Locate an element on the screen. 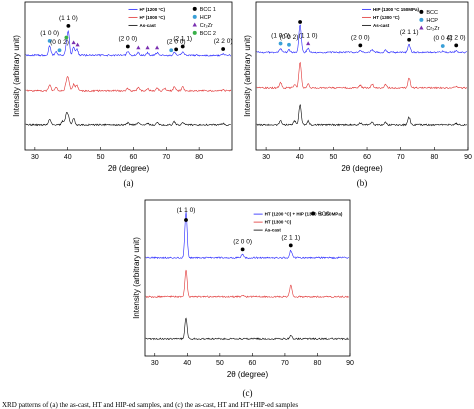 The width and height of the screenshot is (474, 409). marker-legend-entry: BCC 2 is located at coordinates (208, 34).